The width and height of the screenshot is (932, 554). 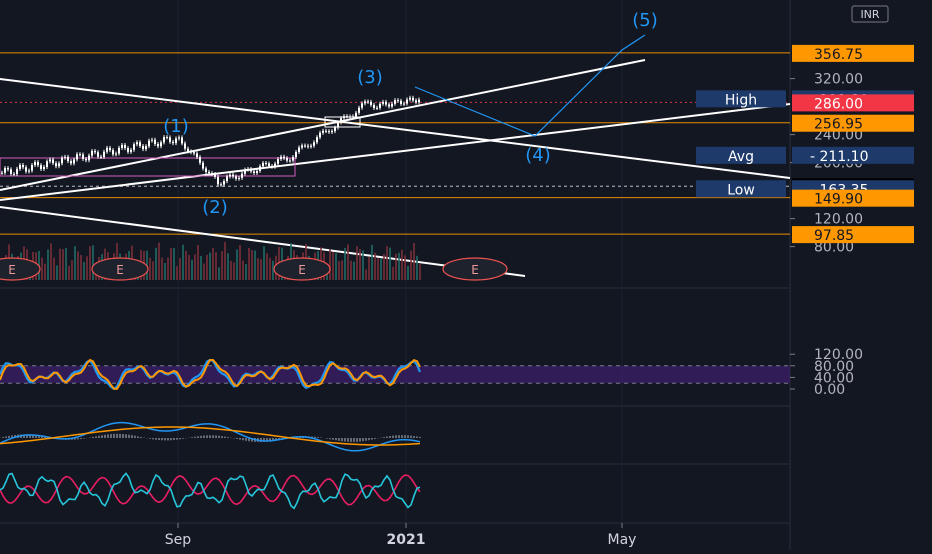 I want to click on time-tick-label: Sep, so click(x=178, y=540).